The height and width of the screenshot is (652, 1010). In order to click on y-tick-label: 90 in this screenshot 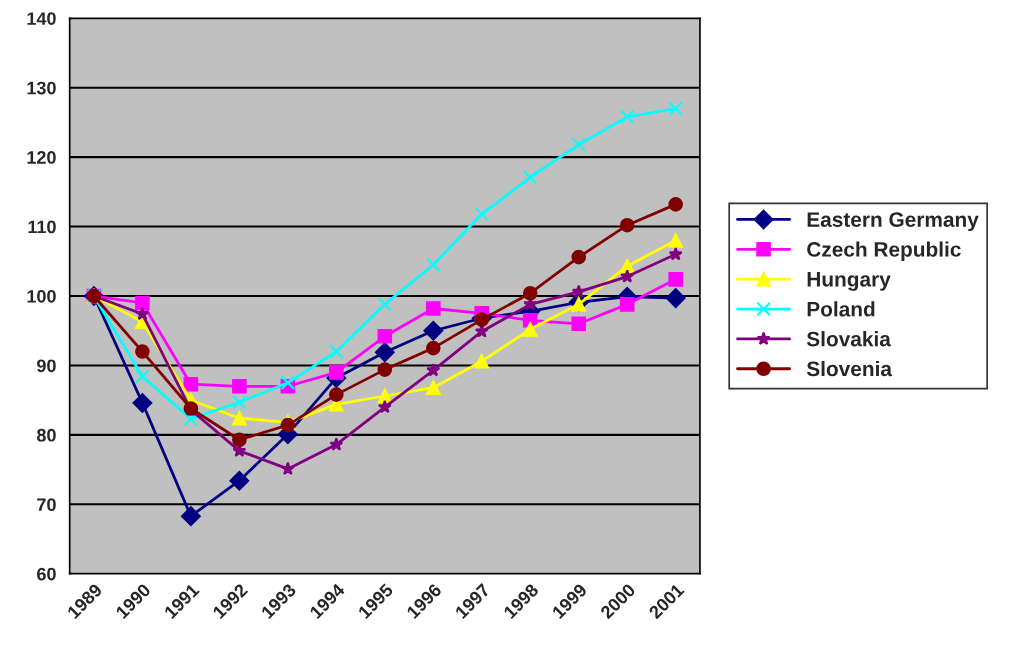, I will do `click(46, 366)`.